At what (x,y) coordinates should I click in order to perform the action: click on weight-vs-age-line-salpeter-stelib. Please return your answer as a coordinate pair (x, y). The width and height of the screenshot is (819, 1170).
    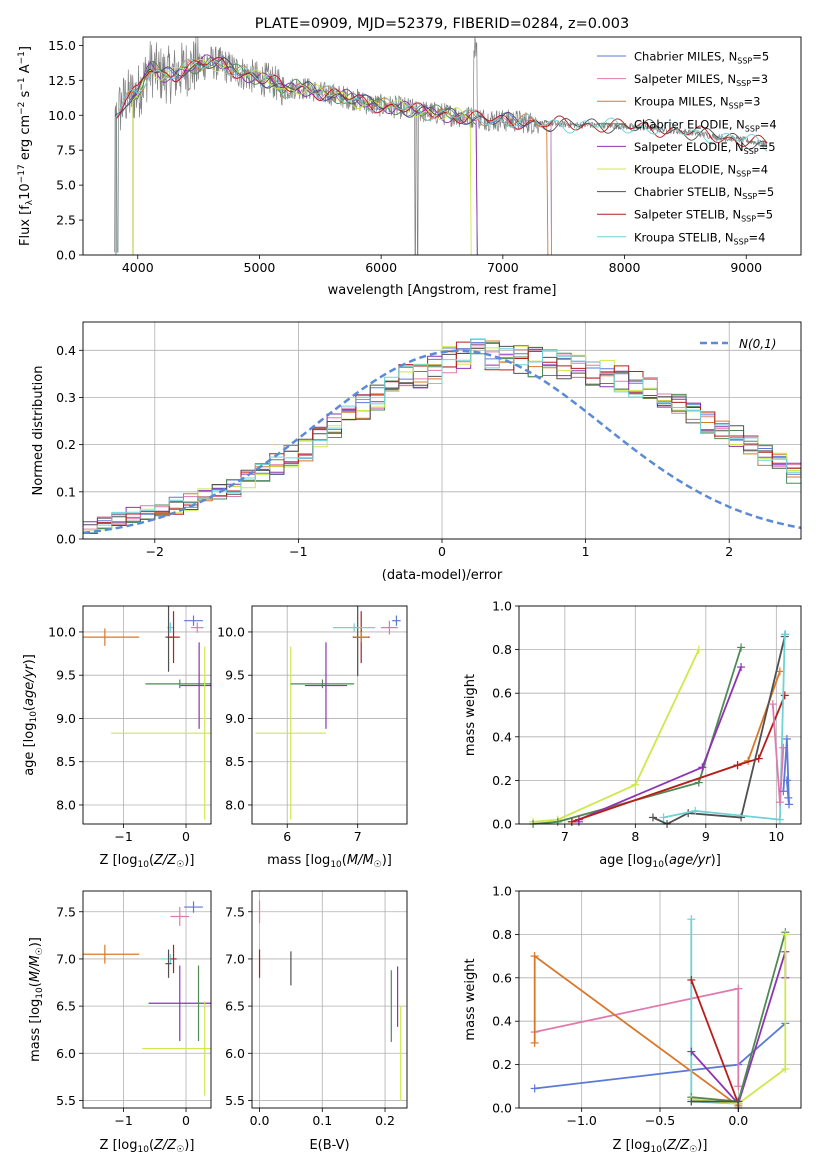
    Looking at the image, I should click on (678, 759).